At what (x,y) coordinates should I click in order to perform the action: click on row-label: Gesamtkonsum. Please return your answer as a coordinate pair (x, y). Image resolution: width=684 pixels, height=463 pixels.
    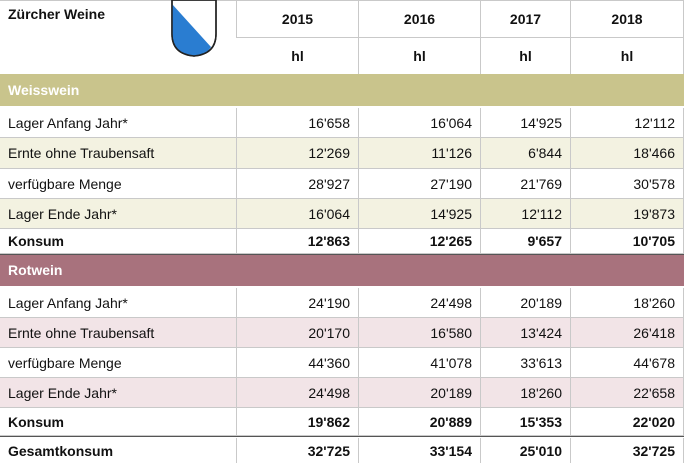
    Looking at the image, I should click on (118, 450).